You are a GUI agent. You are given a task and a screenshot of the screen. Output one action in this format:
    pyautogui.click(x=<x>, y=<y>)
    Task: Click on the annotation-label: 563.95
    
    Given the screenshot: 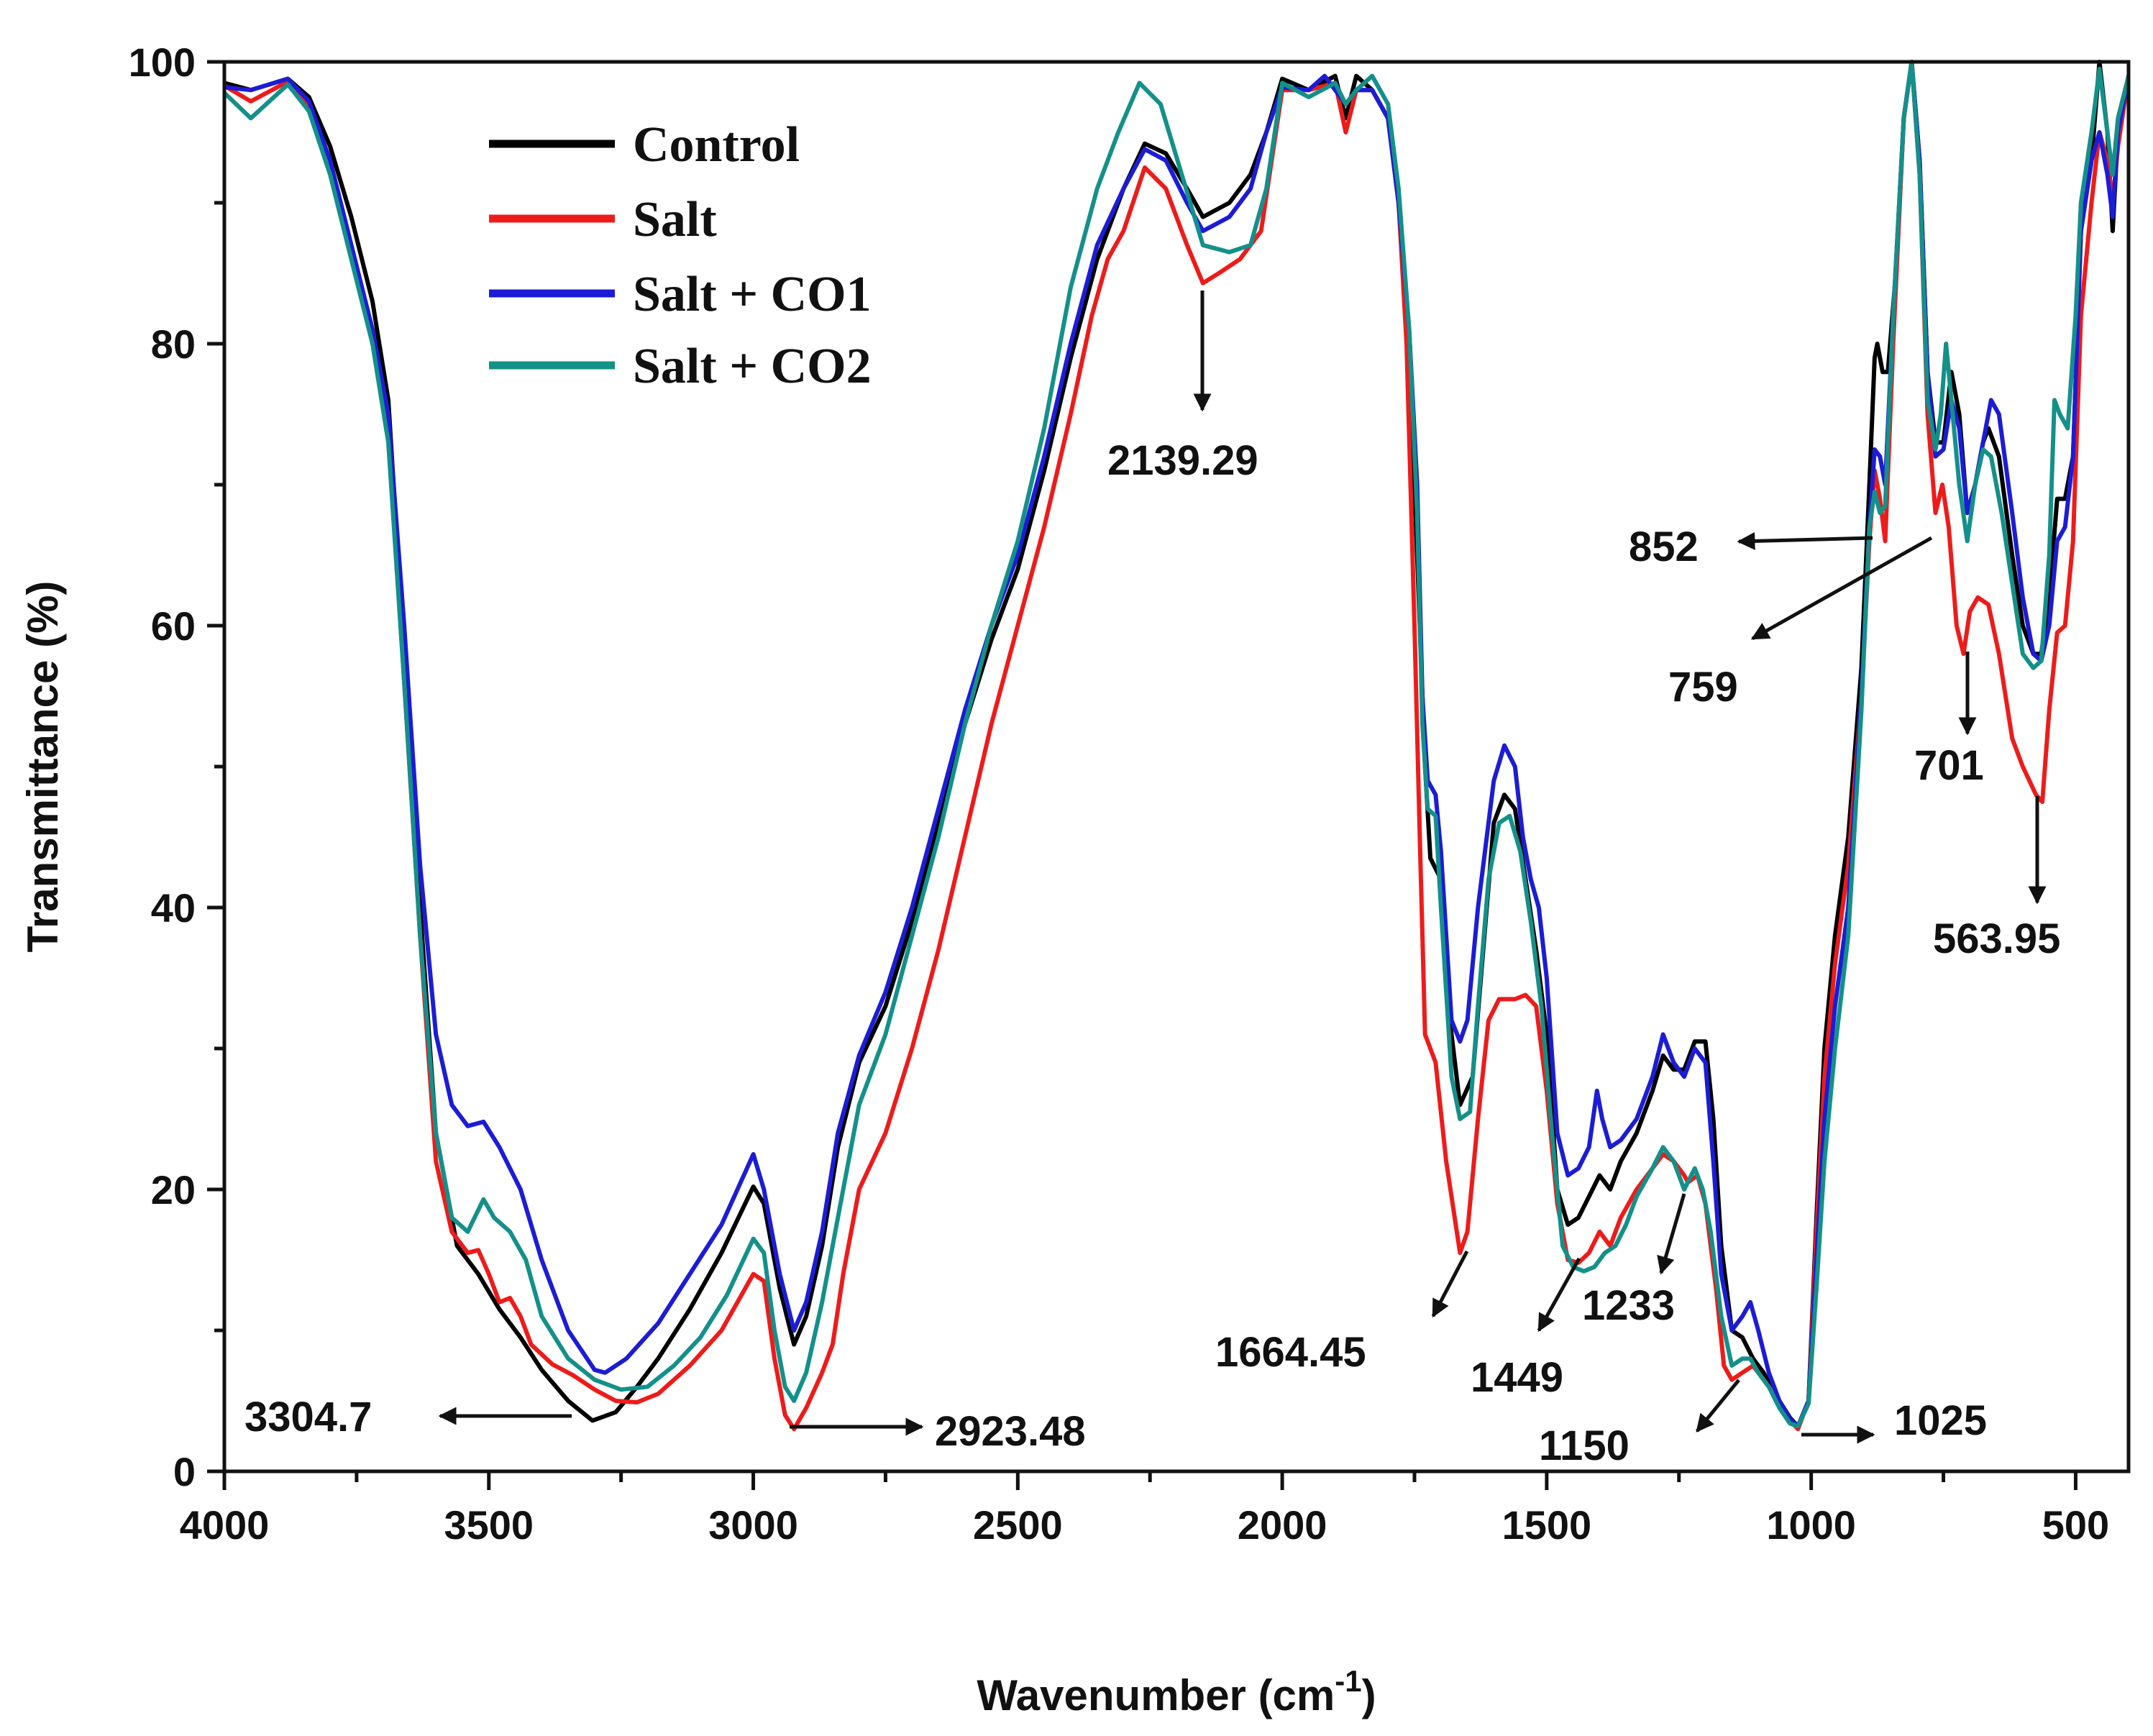 What is the action you would take?
    pyautogui.click(x=1996, y=938)
    